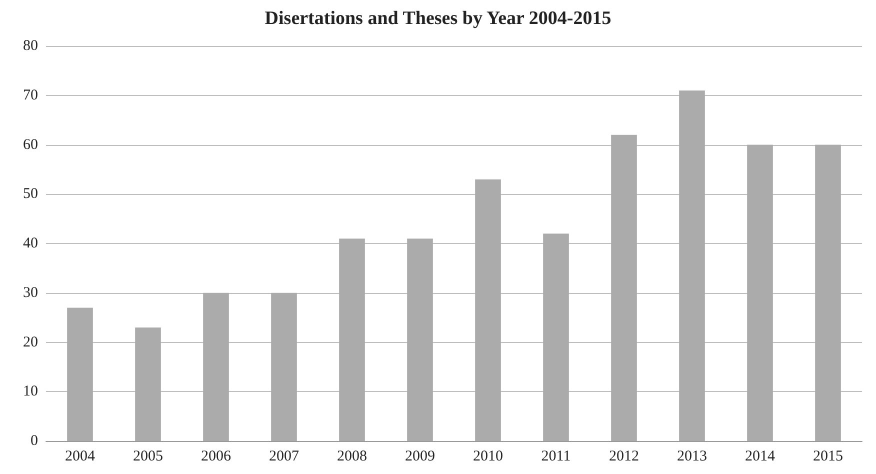  I want to click on y-tick-label: 80, so click(30, 46).